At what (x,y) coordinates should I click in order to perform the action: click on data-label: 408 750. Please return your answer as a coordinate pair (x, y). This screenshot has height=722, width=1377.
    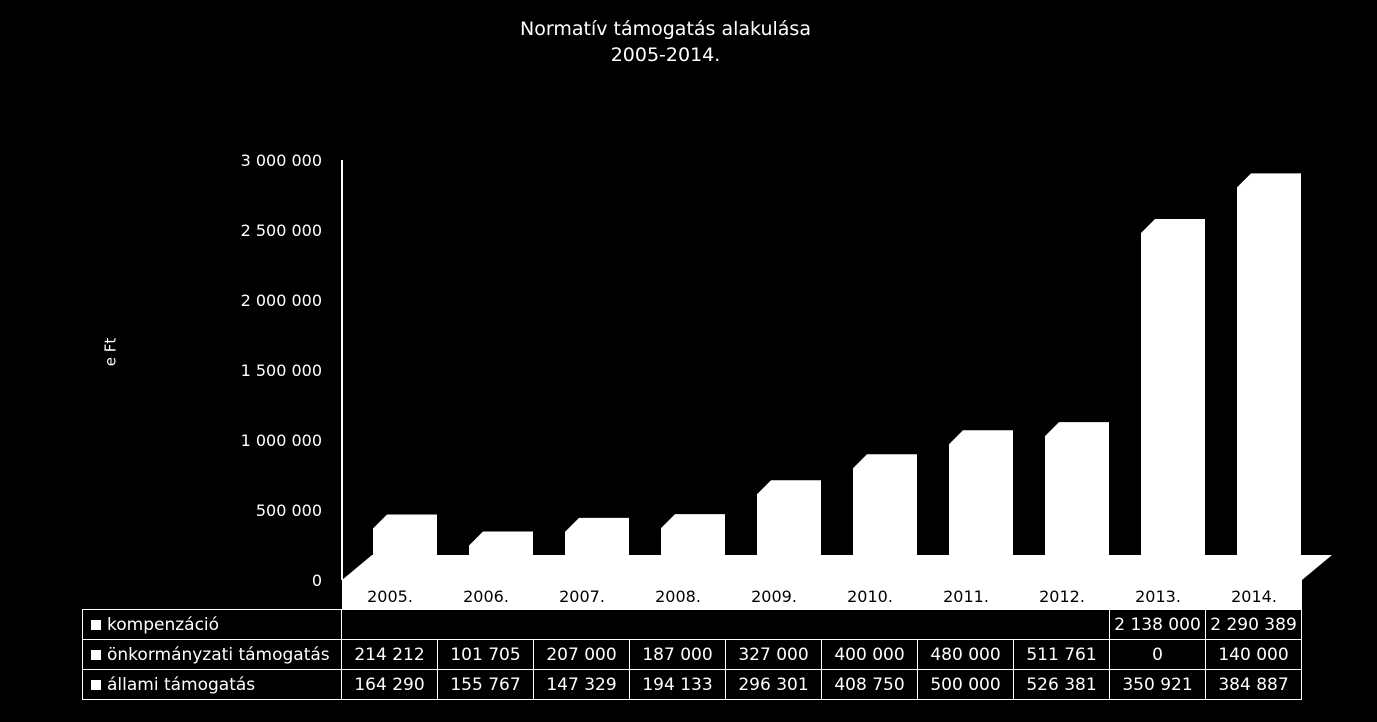
    Looking at the image, I should click on (869, 684).